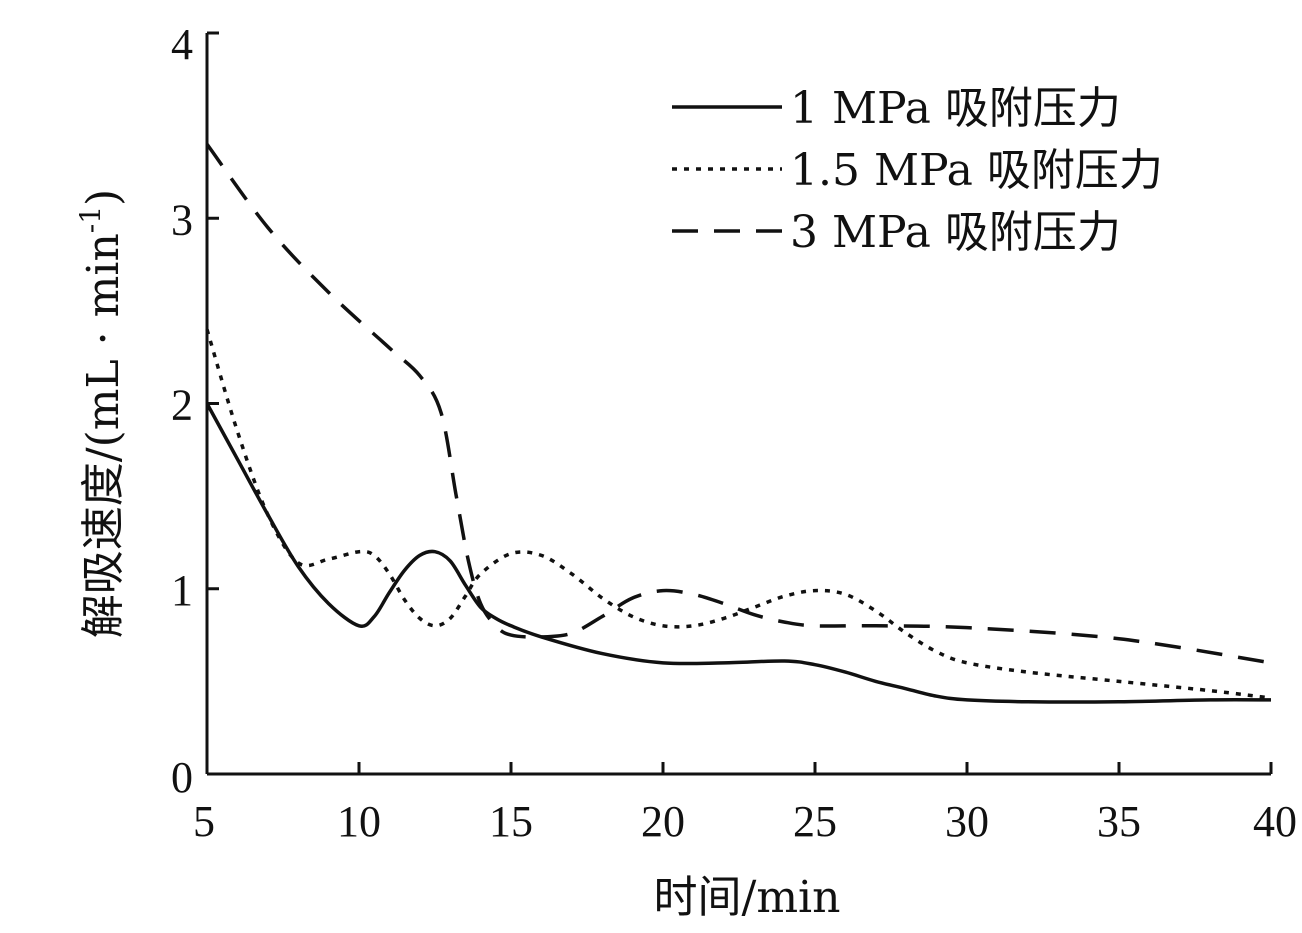 This screenshot has width=1302, height=933. Describe the element at coordinates (511, 821) in the screenshot. I see `x-tick-label: 15` at that location.